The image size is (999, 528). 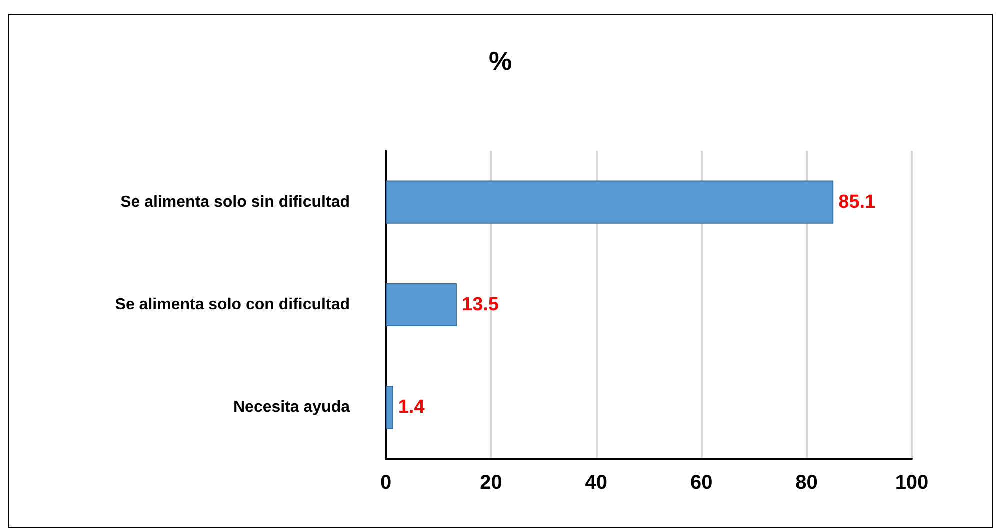 What do you see at coordinates (235, 202) in the screenshot?
I see `y-tick-label: Se alimenta solo sin dificultad` at bounding box center [235, 202].